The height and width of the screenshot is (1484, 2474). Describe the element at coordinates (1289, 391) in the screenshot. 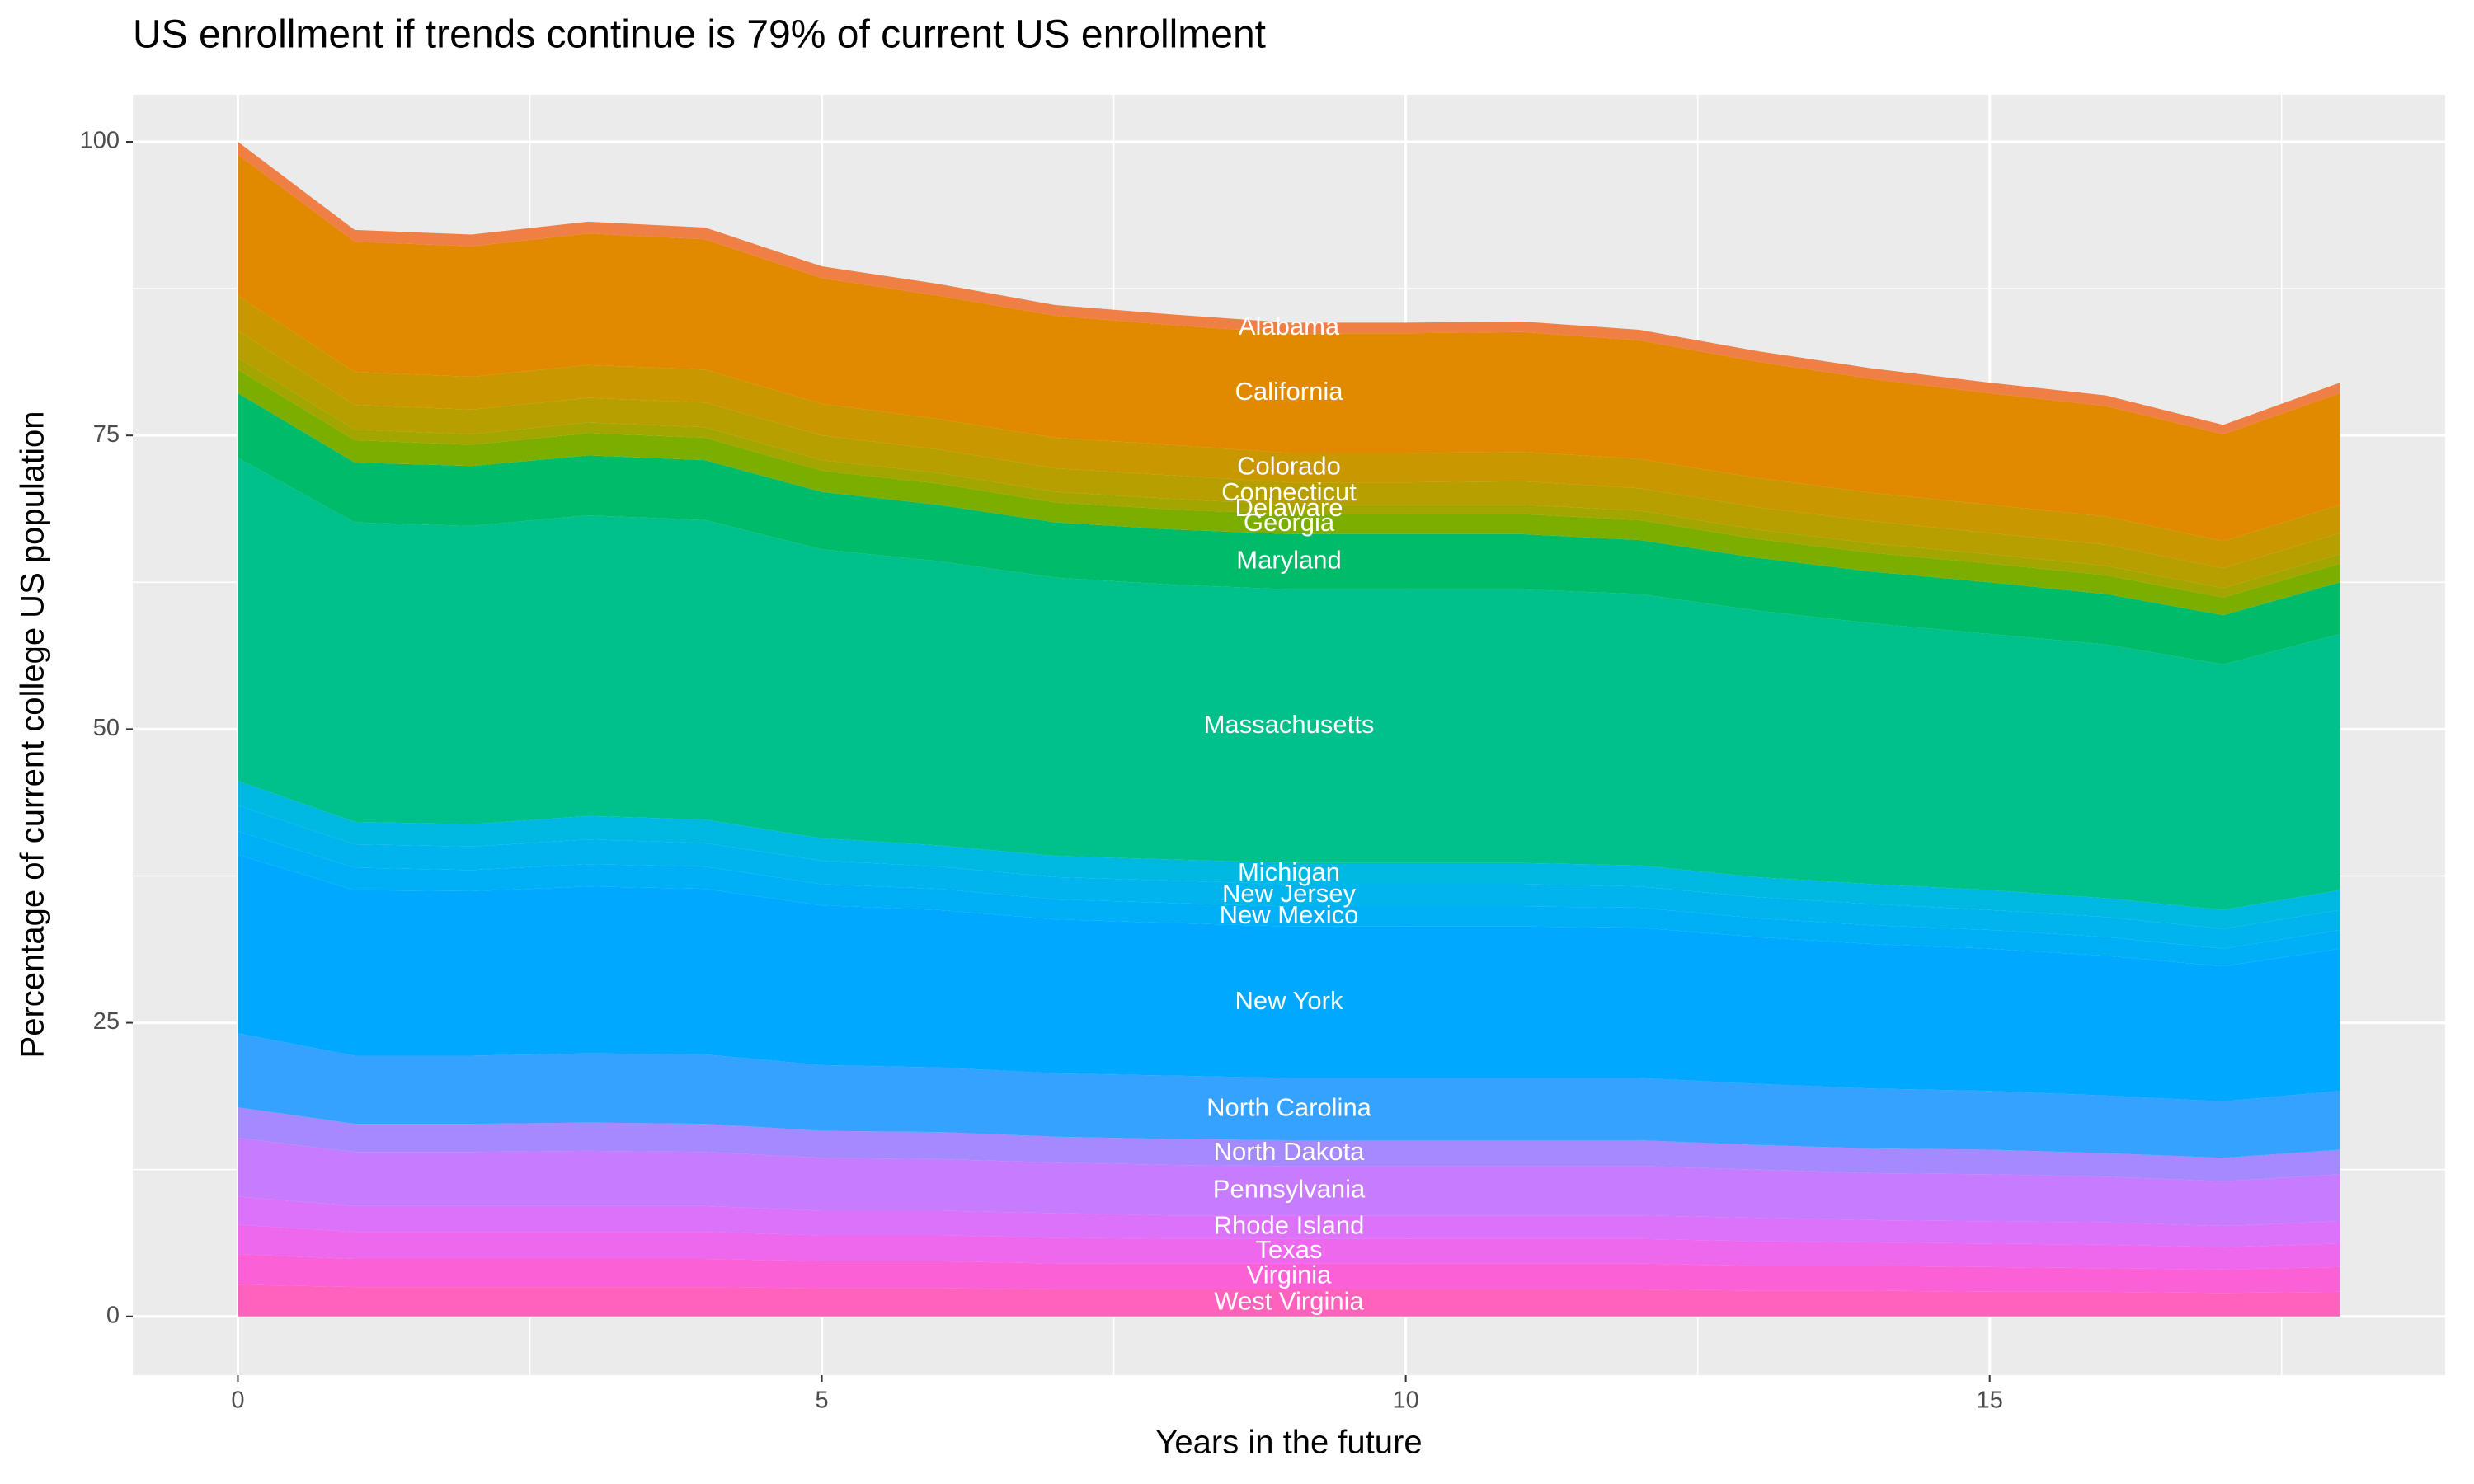

I see `area-label: California` at that location.